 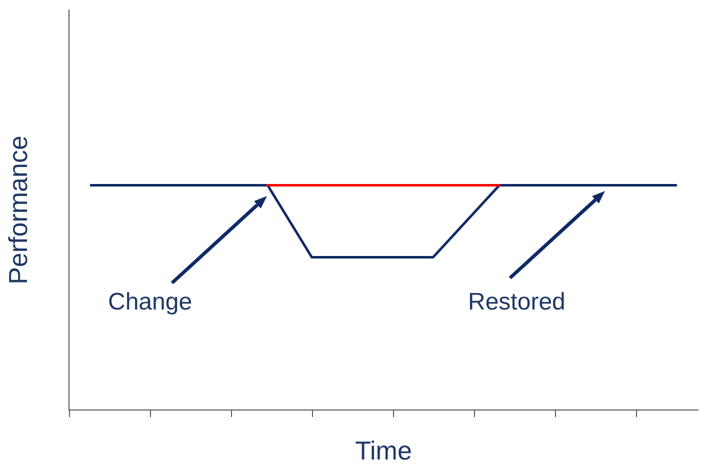 What do you see at coordinates (150, 302) in the screenshot?
I see `annotation: Change` at bounding box center [150, 302].